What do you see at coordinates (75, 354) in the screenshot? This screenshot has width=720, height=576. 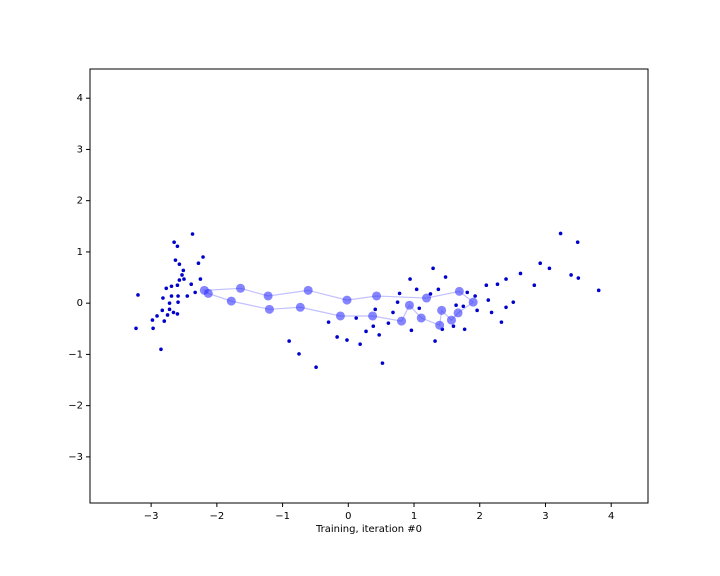 I see `y-tick-label: −1` at bounding box center [75, 354].